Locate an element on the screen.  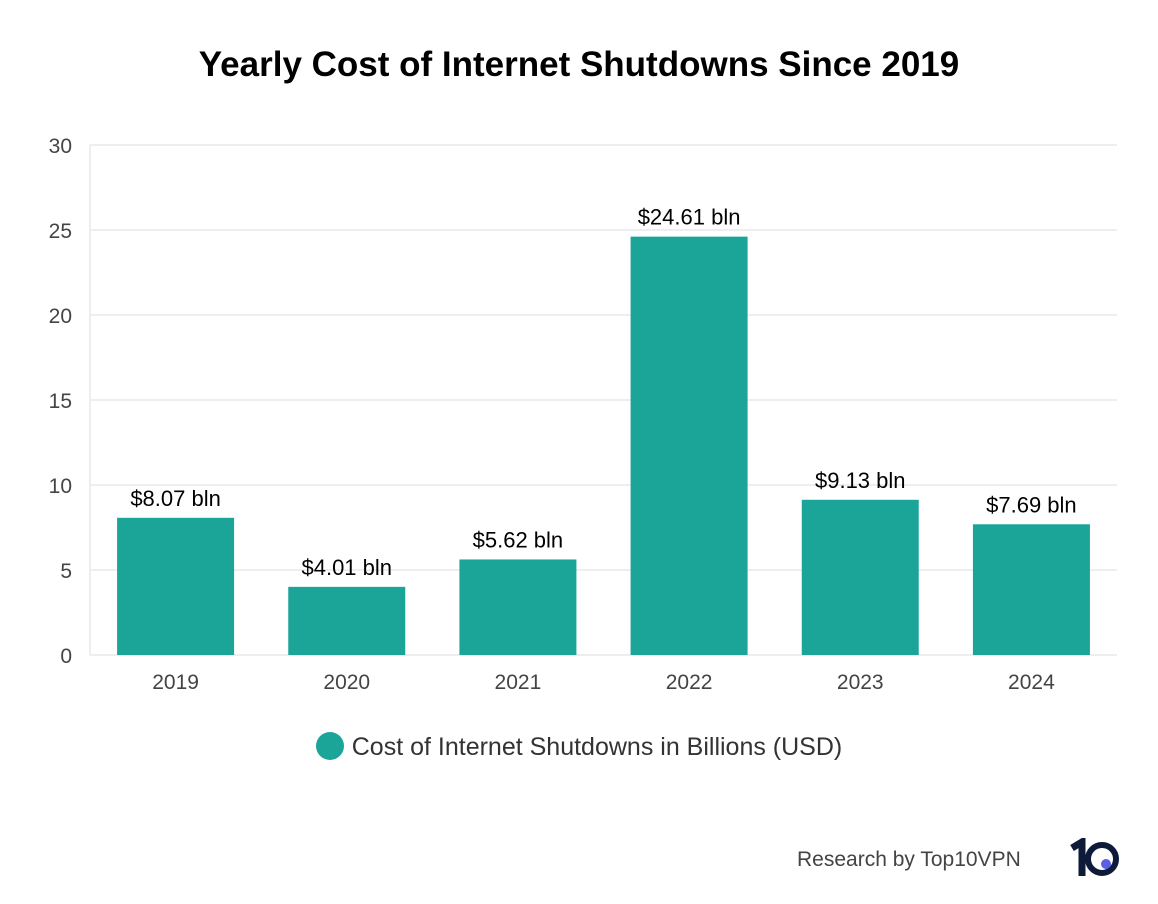
x-tick-label: 2019 is located at coordinates (175, 682).